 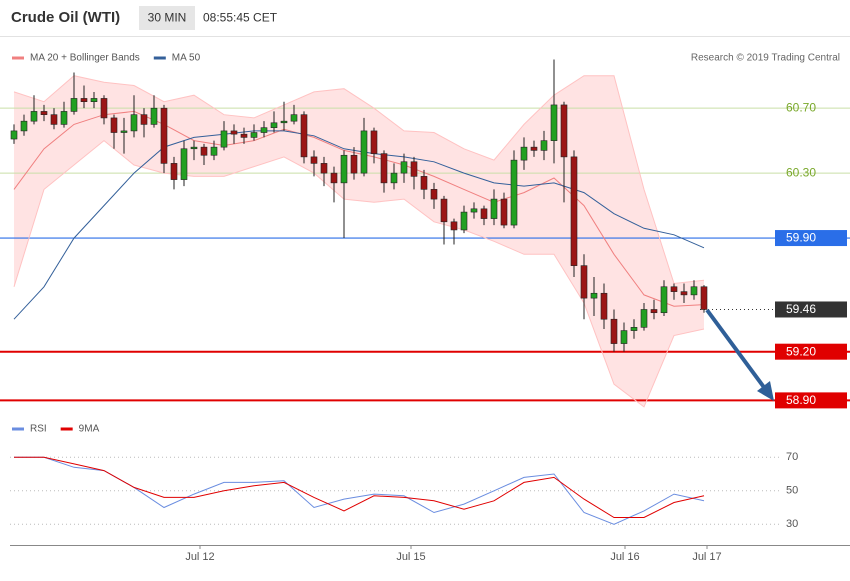 What do you see at coordinates (801, 238) in the screenshot?
I see `level-label: 59.90` at bounding box center [801, 238].